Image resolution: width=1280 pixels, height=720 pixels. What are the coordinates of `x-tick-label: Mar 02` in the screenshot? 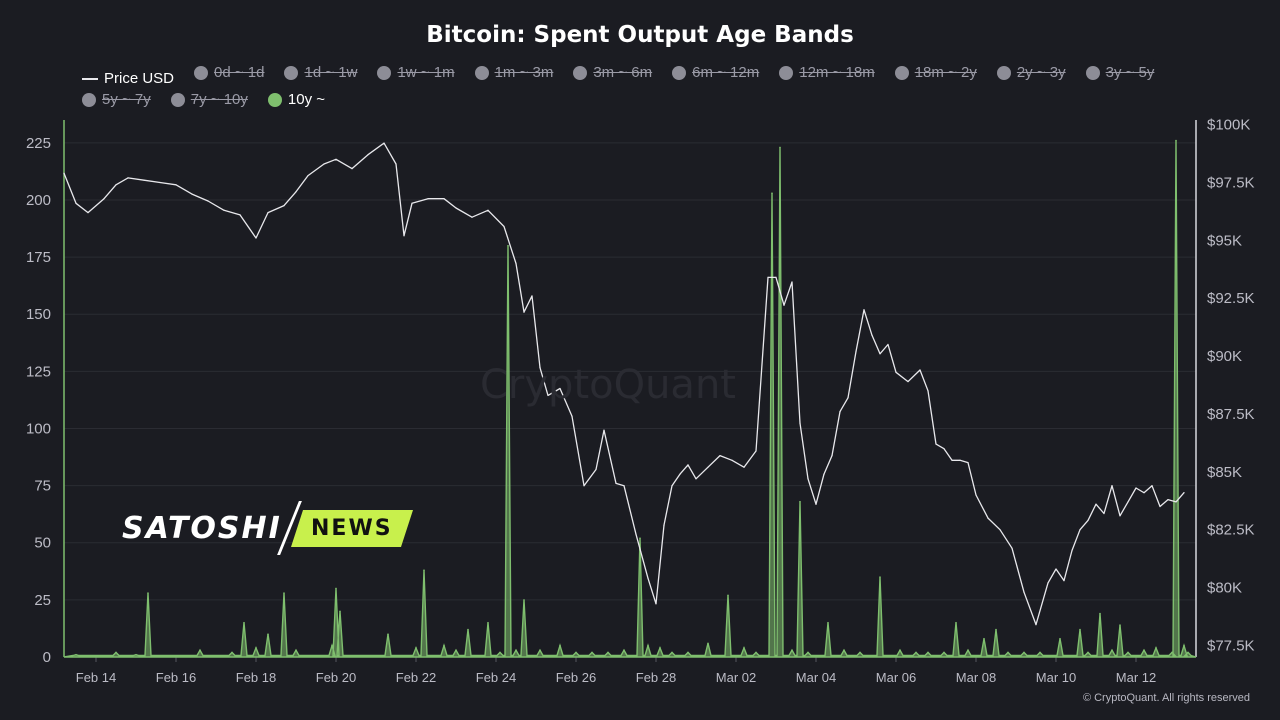 It's located at (736, 677).